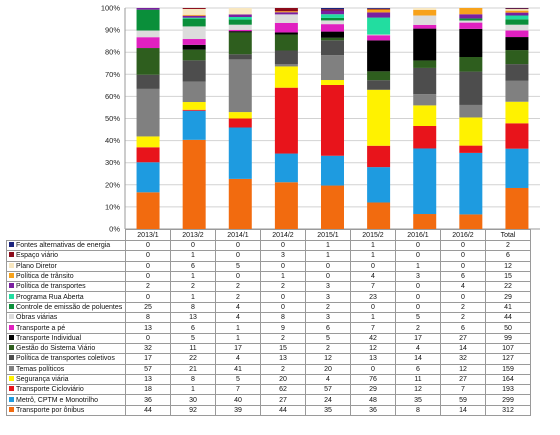 This screenshot has height=435, width=560. What do you see at coordinates (42, 379) in the screenshot?
I see `series-name: Segurança viária` at bounding box center [42, 379].